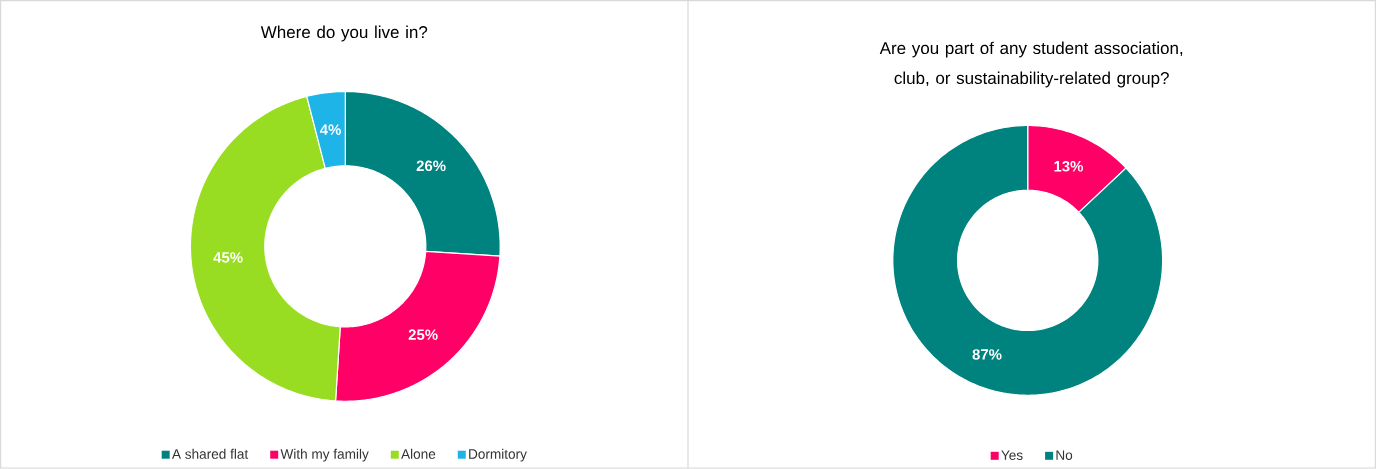 The height and width of the screenshot is (469, 1376). Describe the element at coordinates (423, 335) in the screenshot. I see `data-label: 25%` at that location.